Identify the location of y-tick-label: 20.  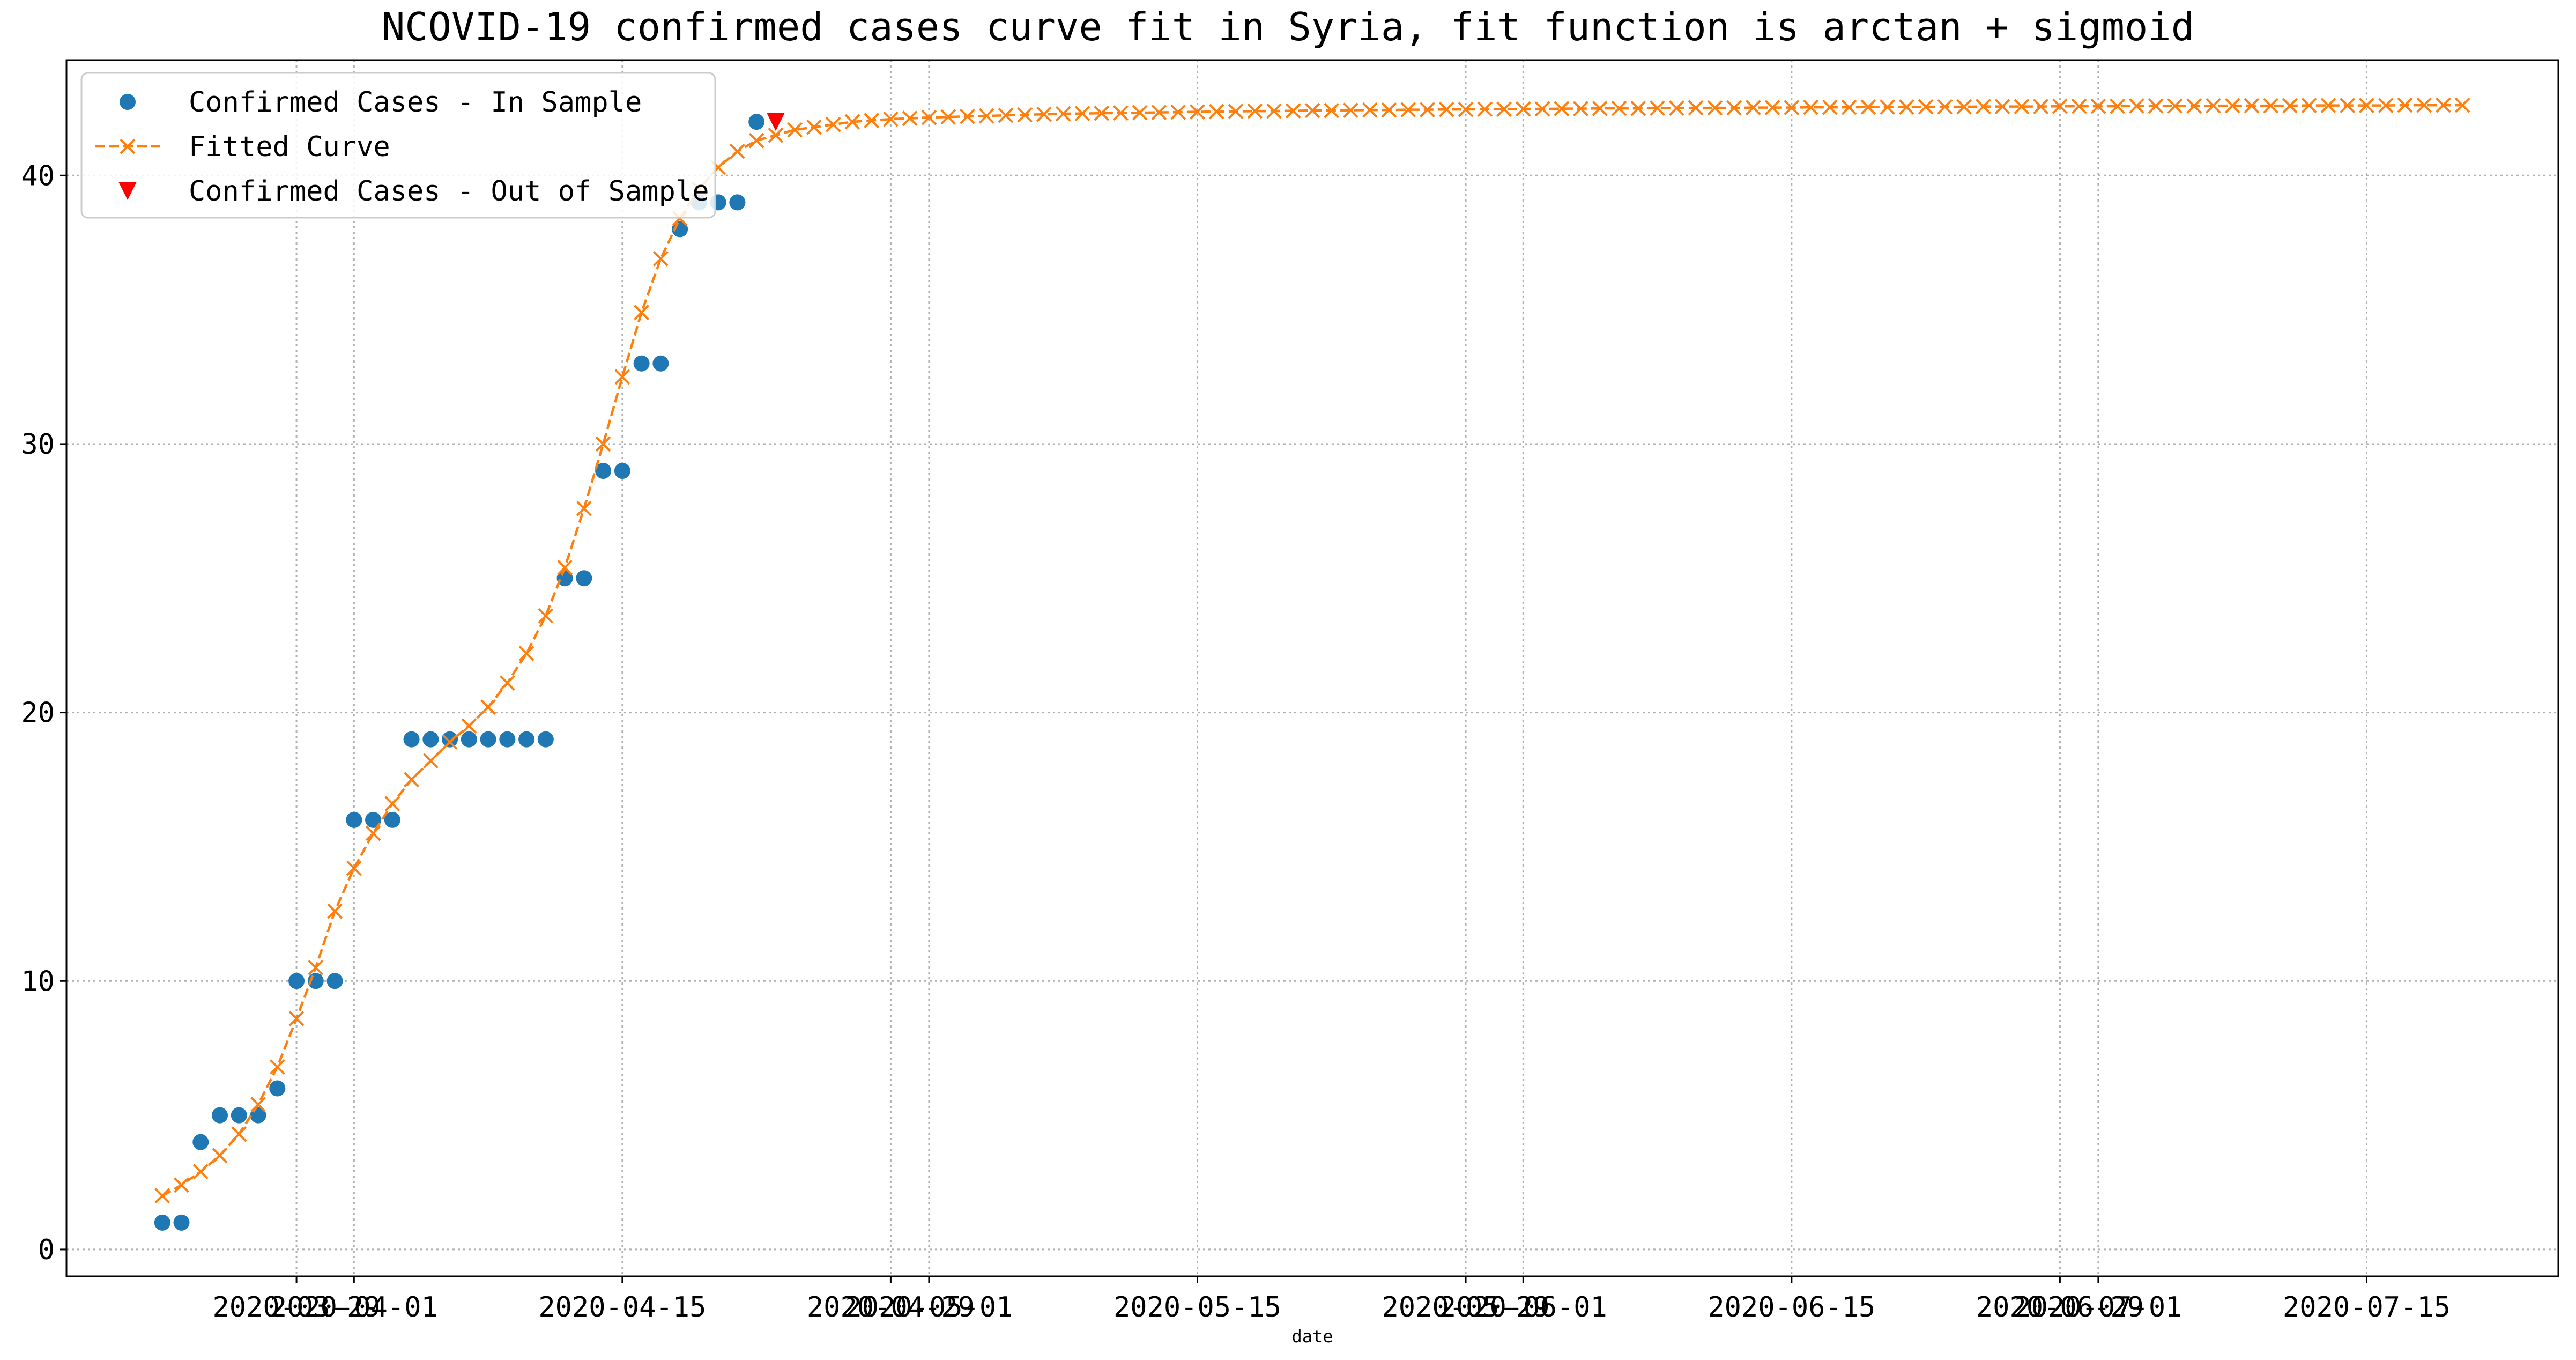
(38, 713).